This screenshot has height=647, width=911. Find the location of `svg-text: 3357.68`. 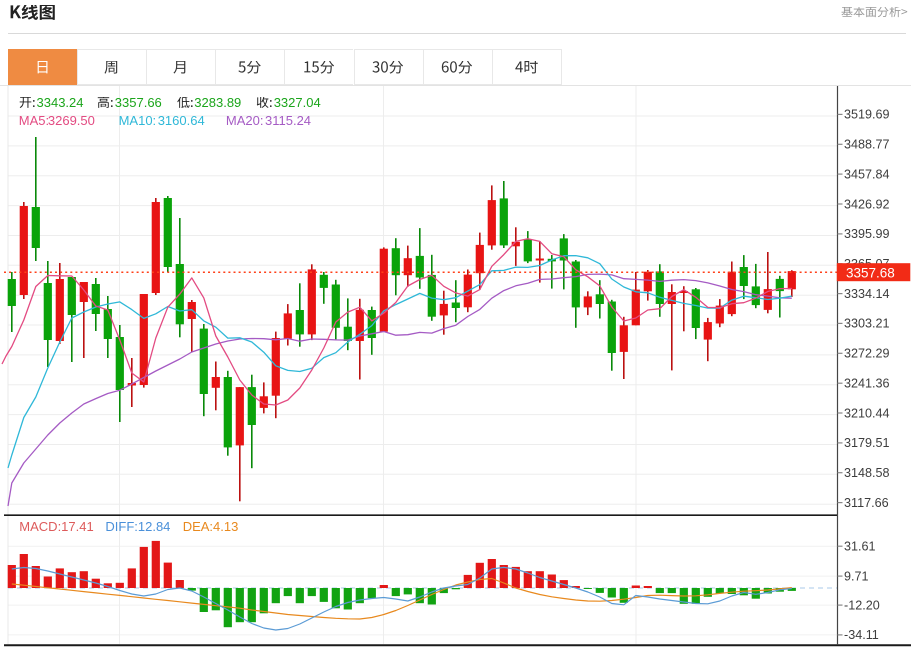

svg-text: 3357.68 is located at coordinates (870, 273).